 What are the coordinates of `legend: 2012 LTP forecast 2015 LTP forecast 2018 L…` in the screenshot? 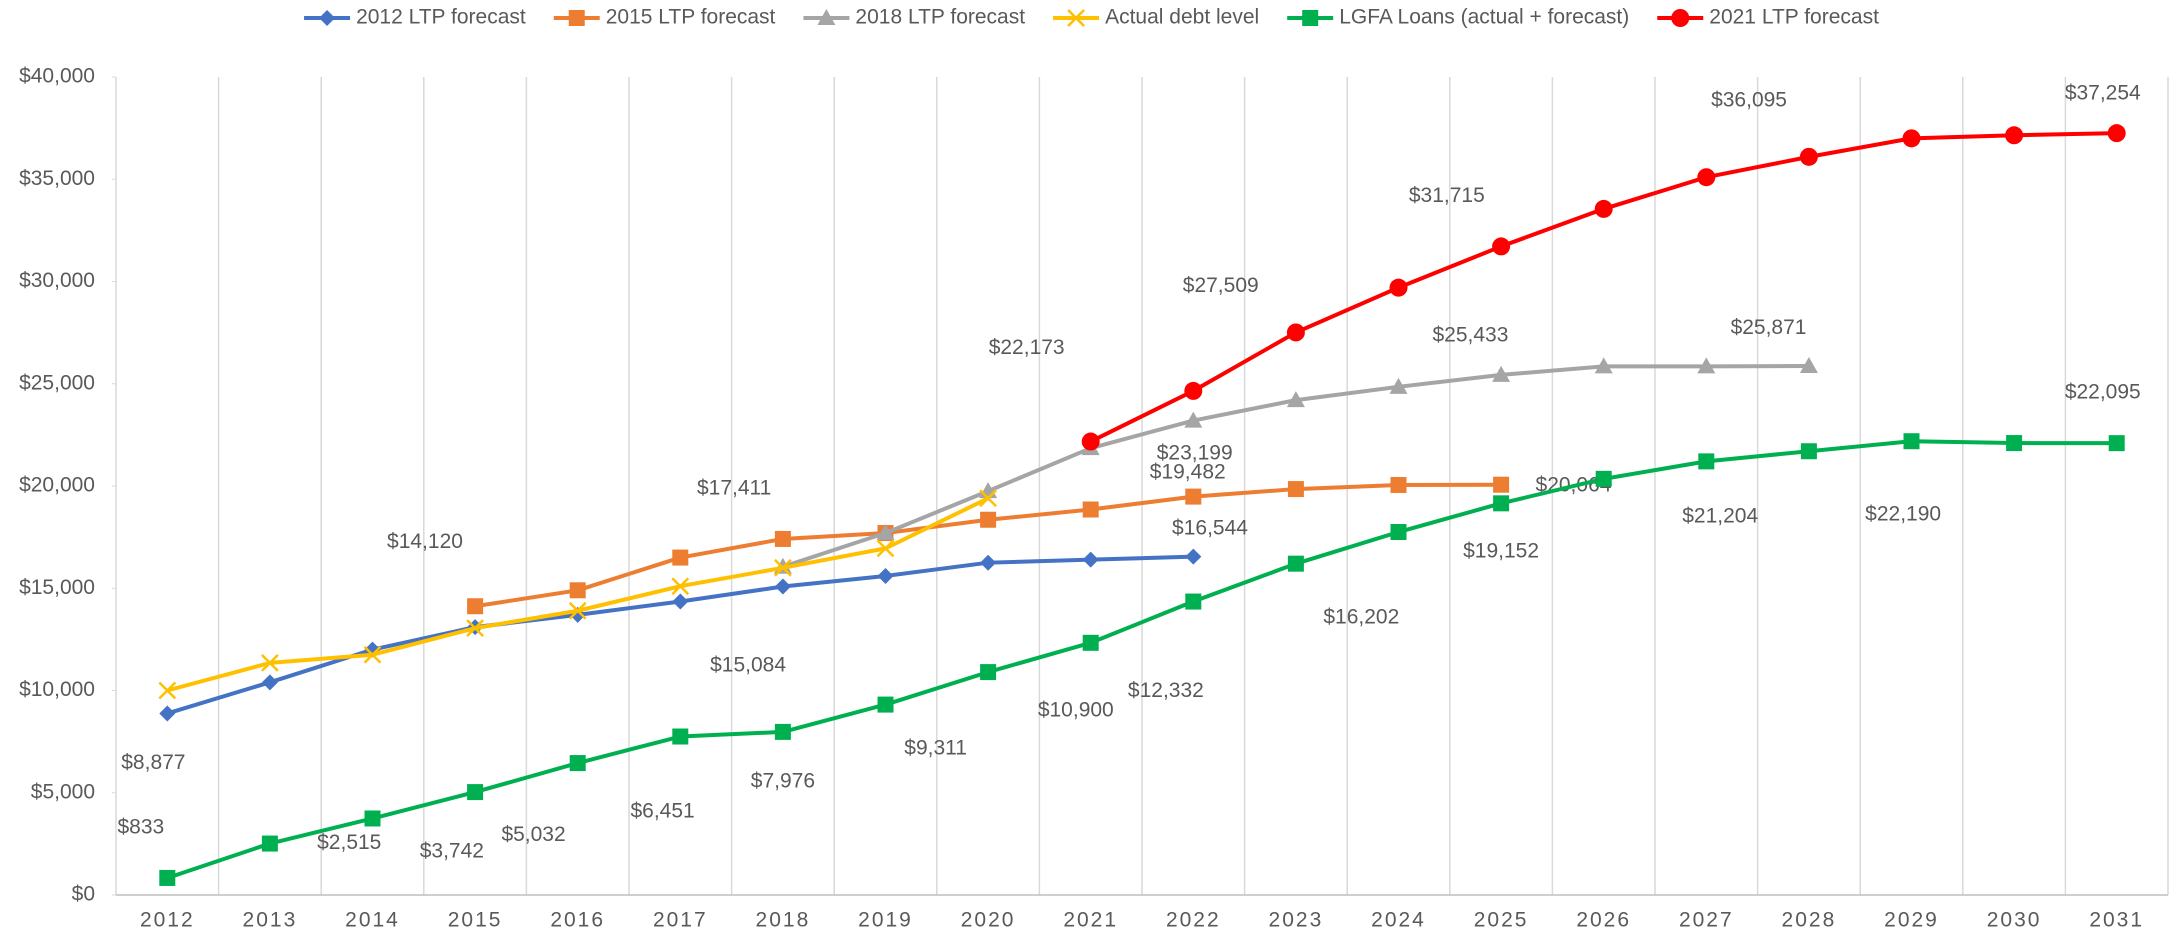 It's located at (1091, 17).